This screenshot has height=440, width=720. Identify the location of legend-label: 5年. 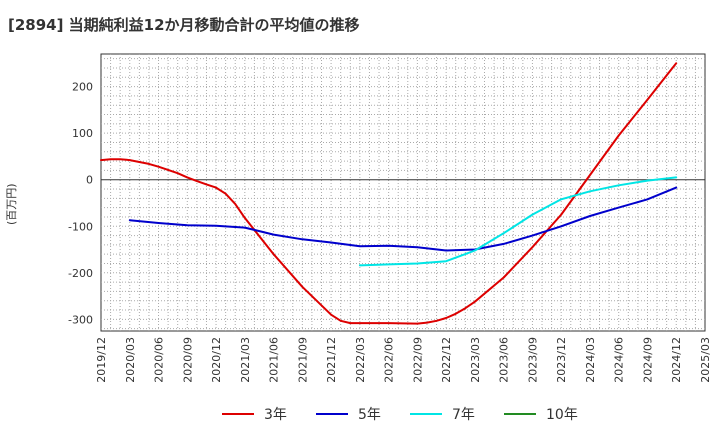
(369, 415).